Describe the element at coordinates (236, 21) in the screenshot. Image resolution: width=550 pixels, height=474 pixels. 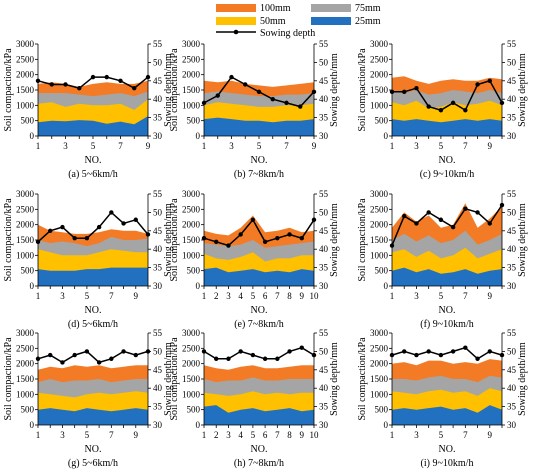
I see `legend-swatch-50mm` at that location.